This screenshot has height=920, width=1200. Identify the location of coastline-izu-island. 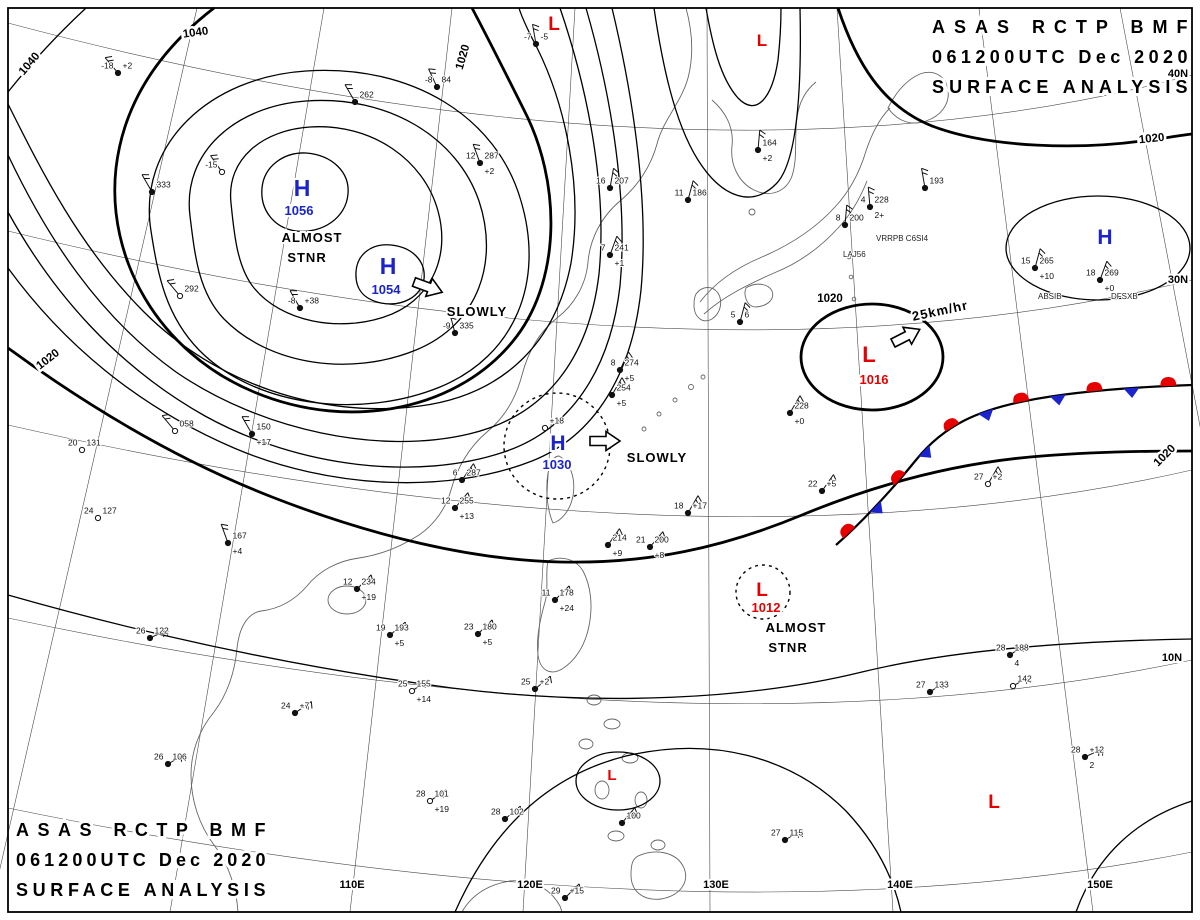
(851, 277).